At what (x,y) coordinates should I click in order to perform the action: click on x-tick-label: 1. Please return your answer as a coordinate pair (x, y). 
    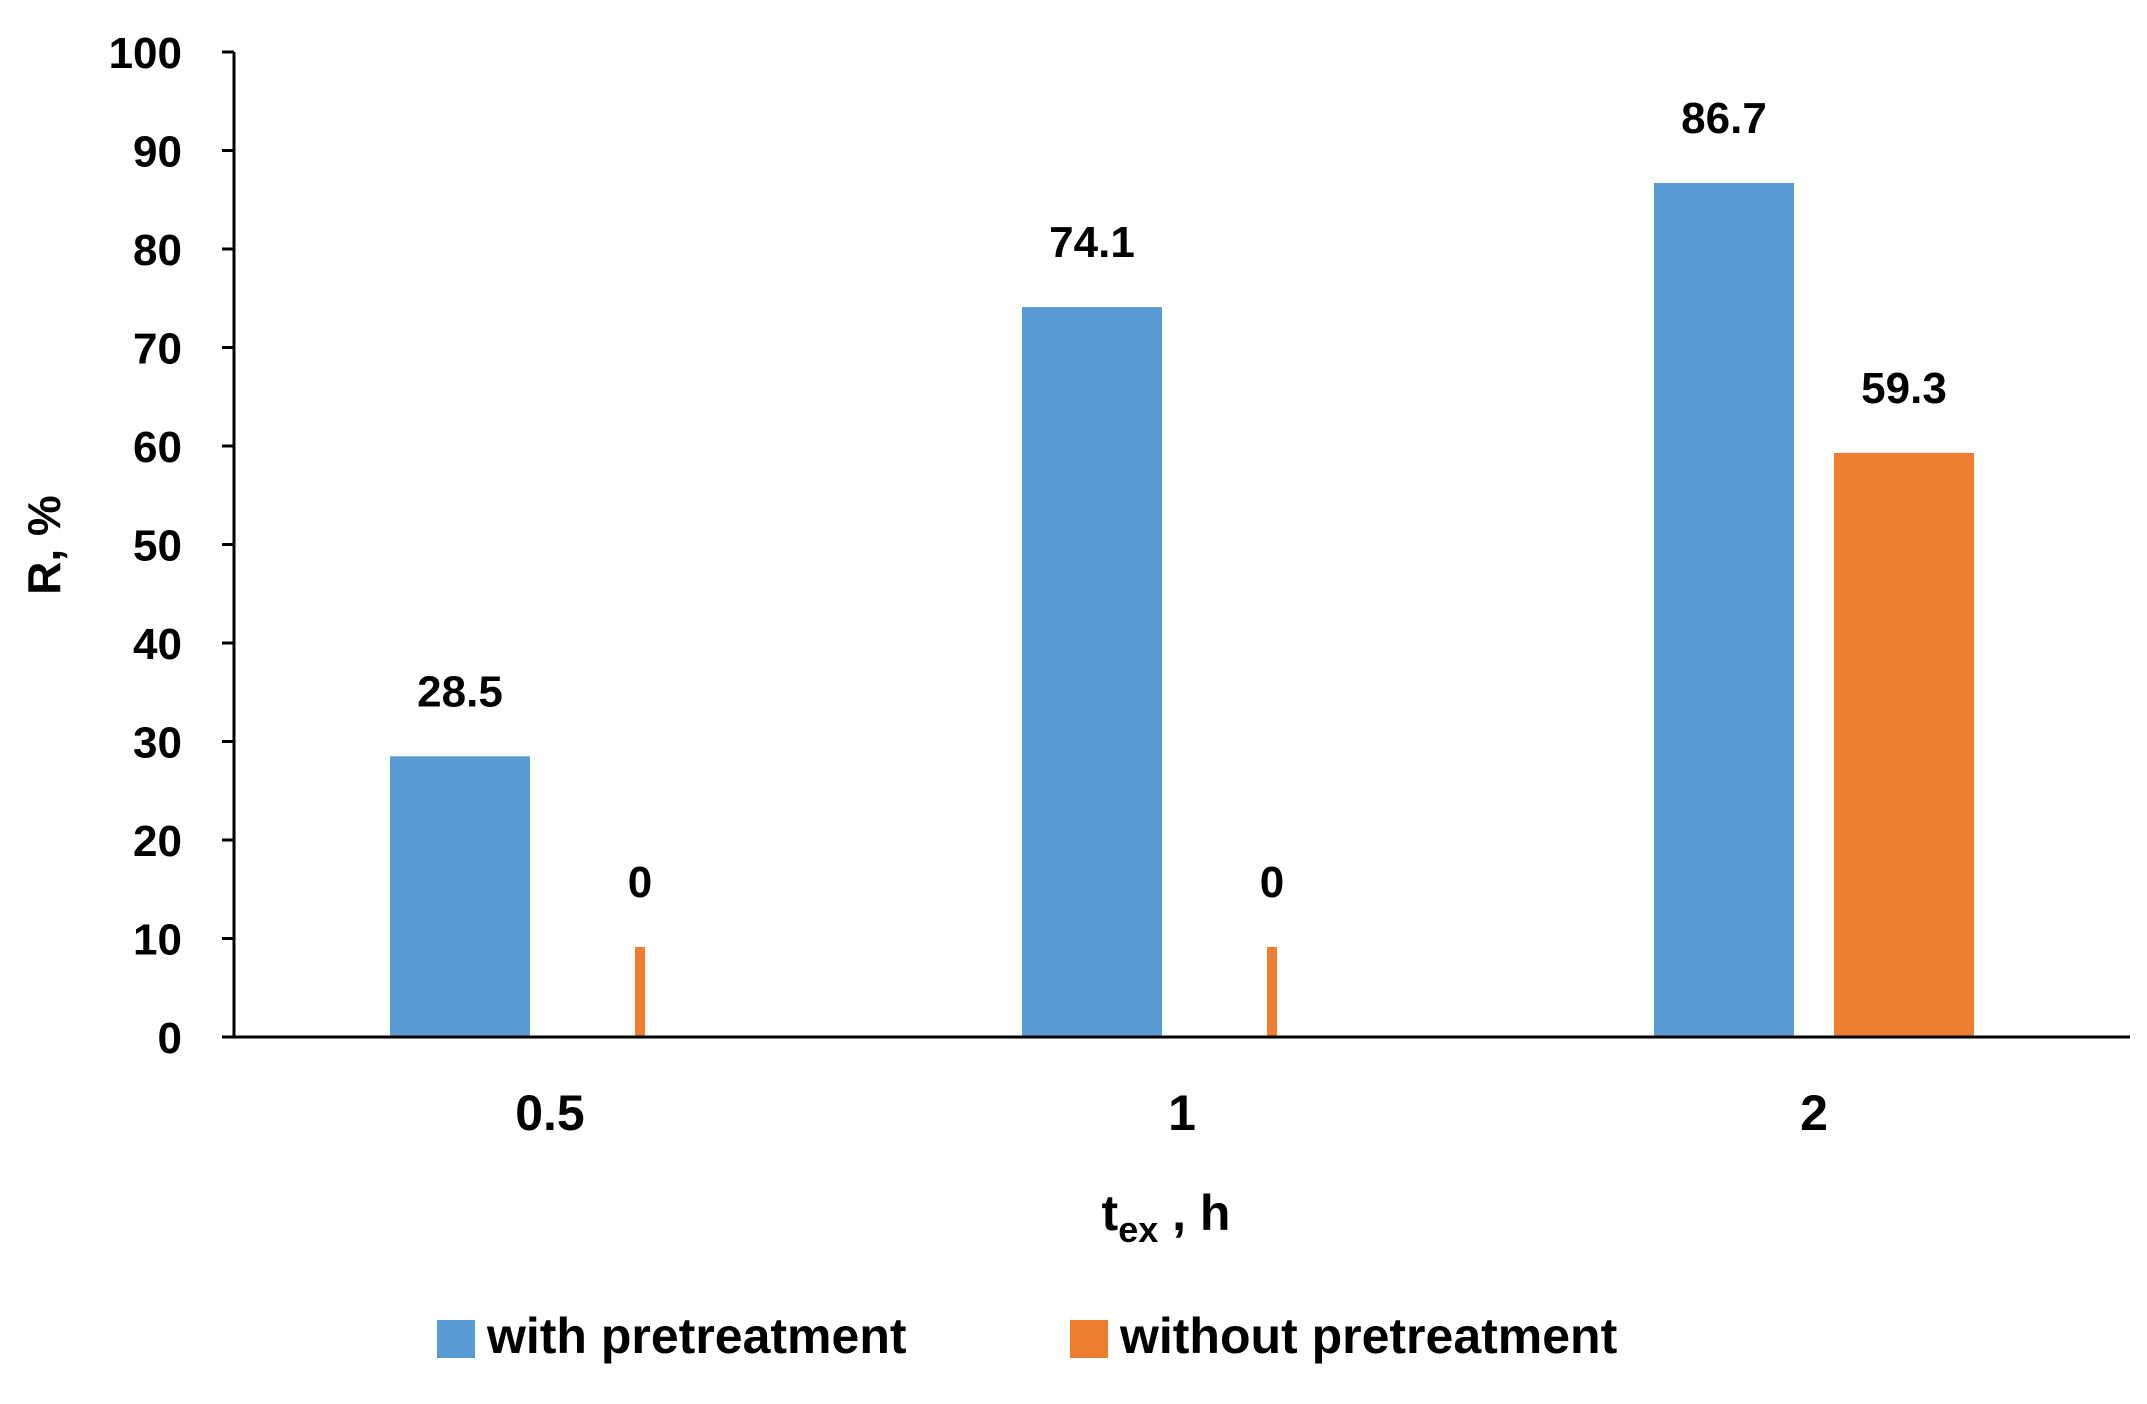
    Looking at the image, I should click on (1182, 1113).